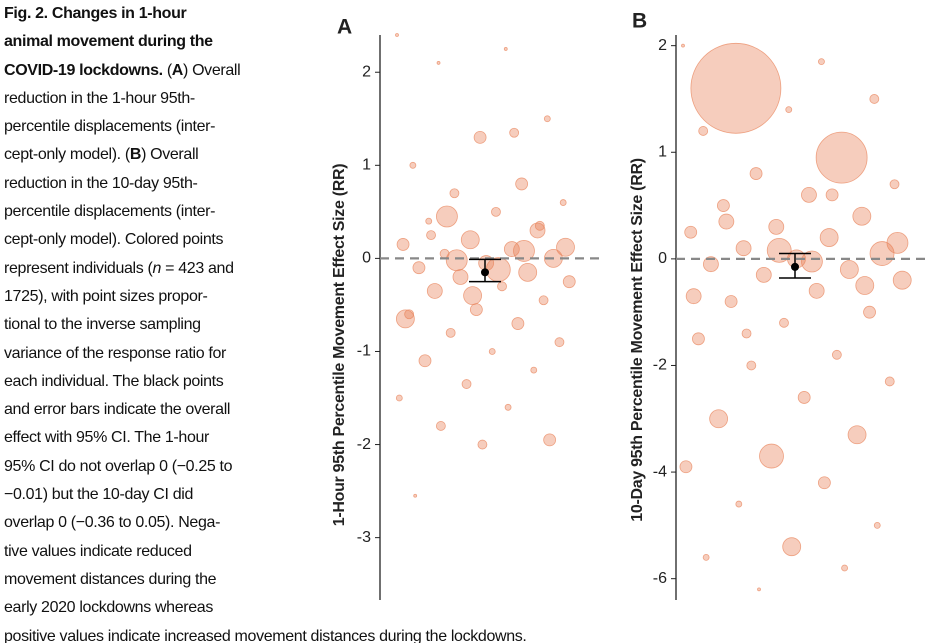  What do you see at coordinates (265, 523) in the screenshot?
I see `caption-line: overlap 0 (−0.36 to 0.05). Nega-` at bounding box center [265, 523].